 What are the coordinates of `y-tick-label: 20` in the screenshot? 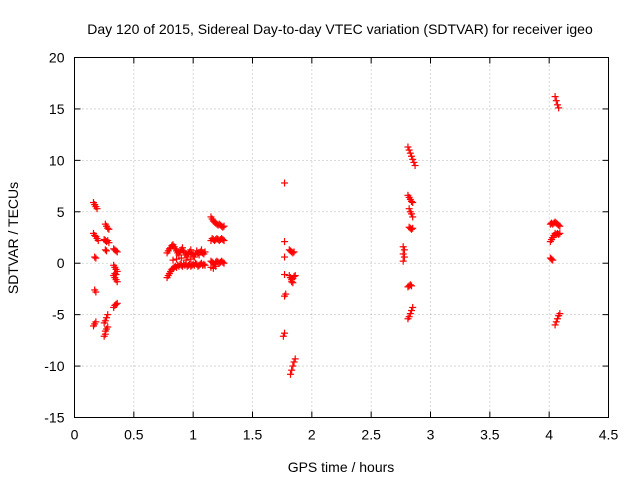 It's located at (57, 58).